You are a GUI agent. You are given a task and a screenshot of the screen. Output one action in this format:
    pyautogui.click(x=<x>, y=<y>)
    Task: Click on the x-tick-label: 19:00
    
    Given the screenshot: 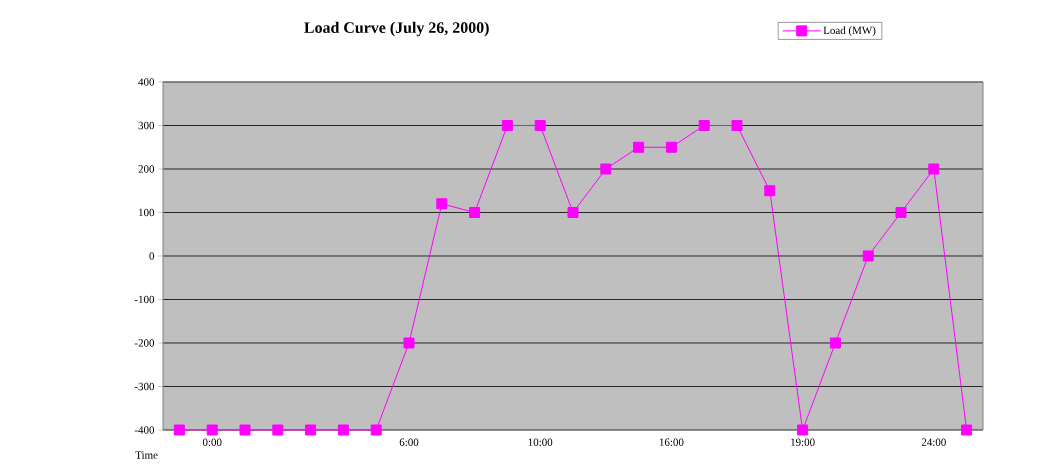 What is the action you would take?
    pyautogui.click(x=803, y=442)
    